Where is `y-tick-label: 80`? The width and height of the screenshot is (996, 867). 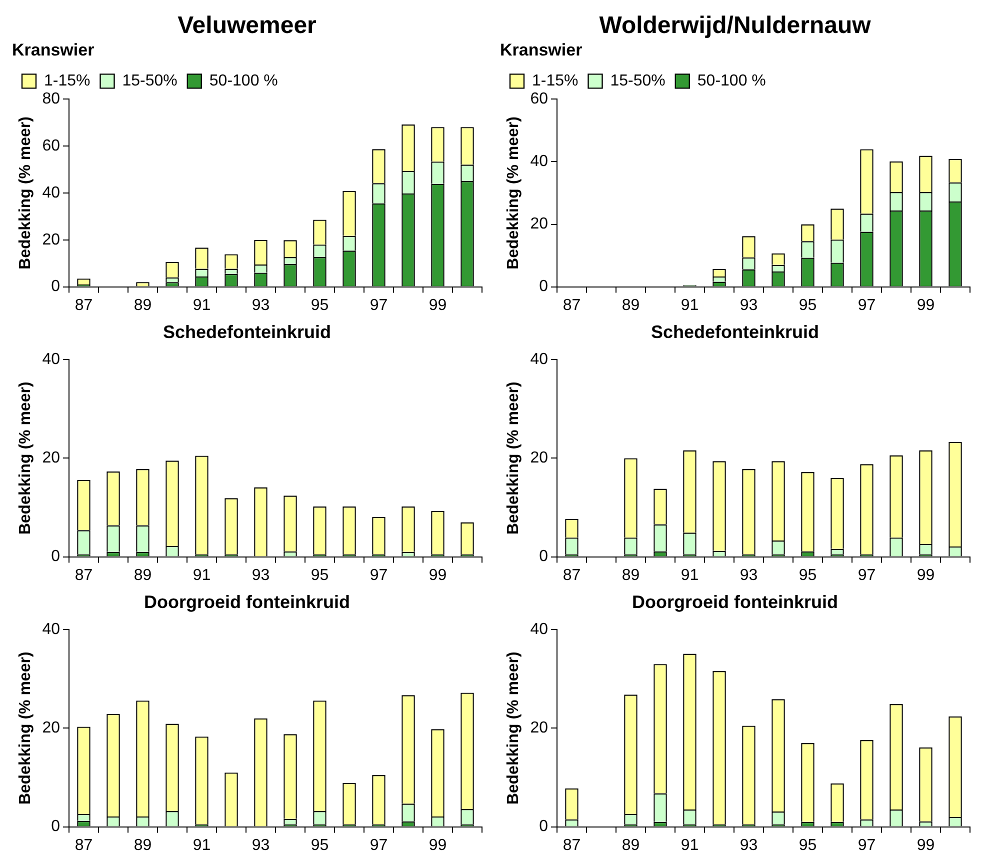
y-tick-label: 80 is located at coordinates (51, 99).